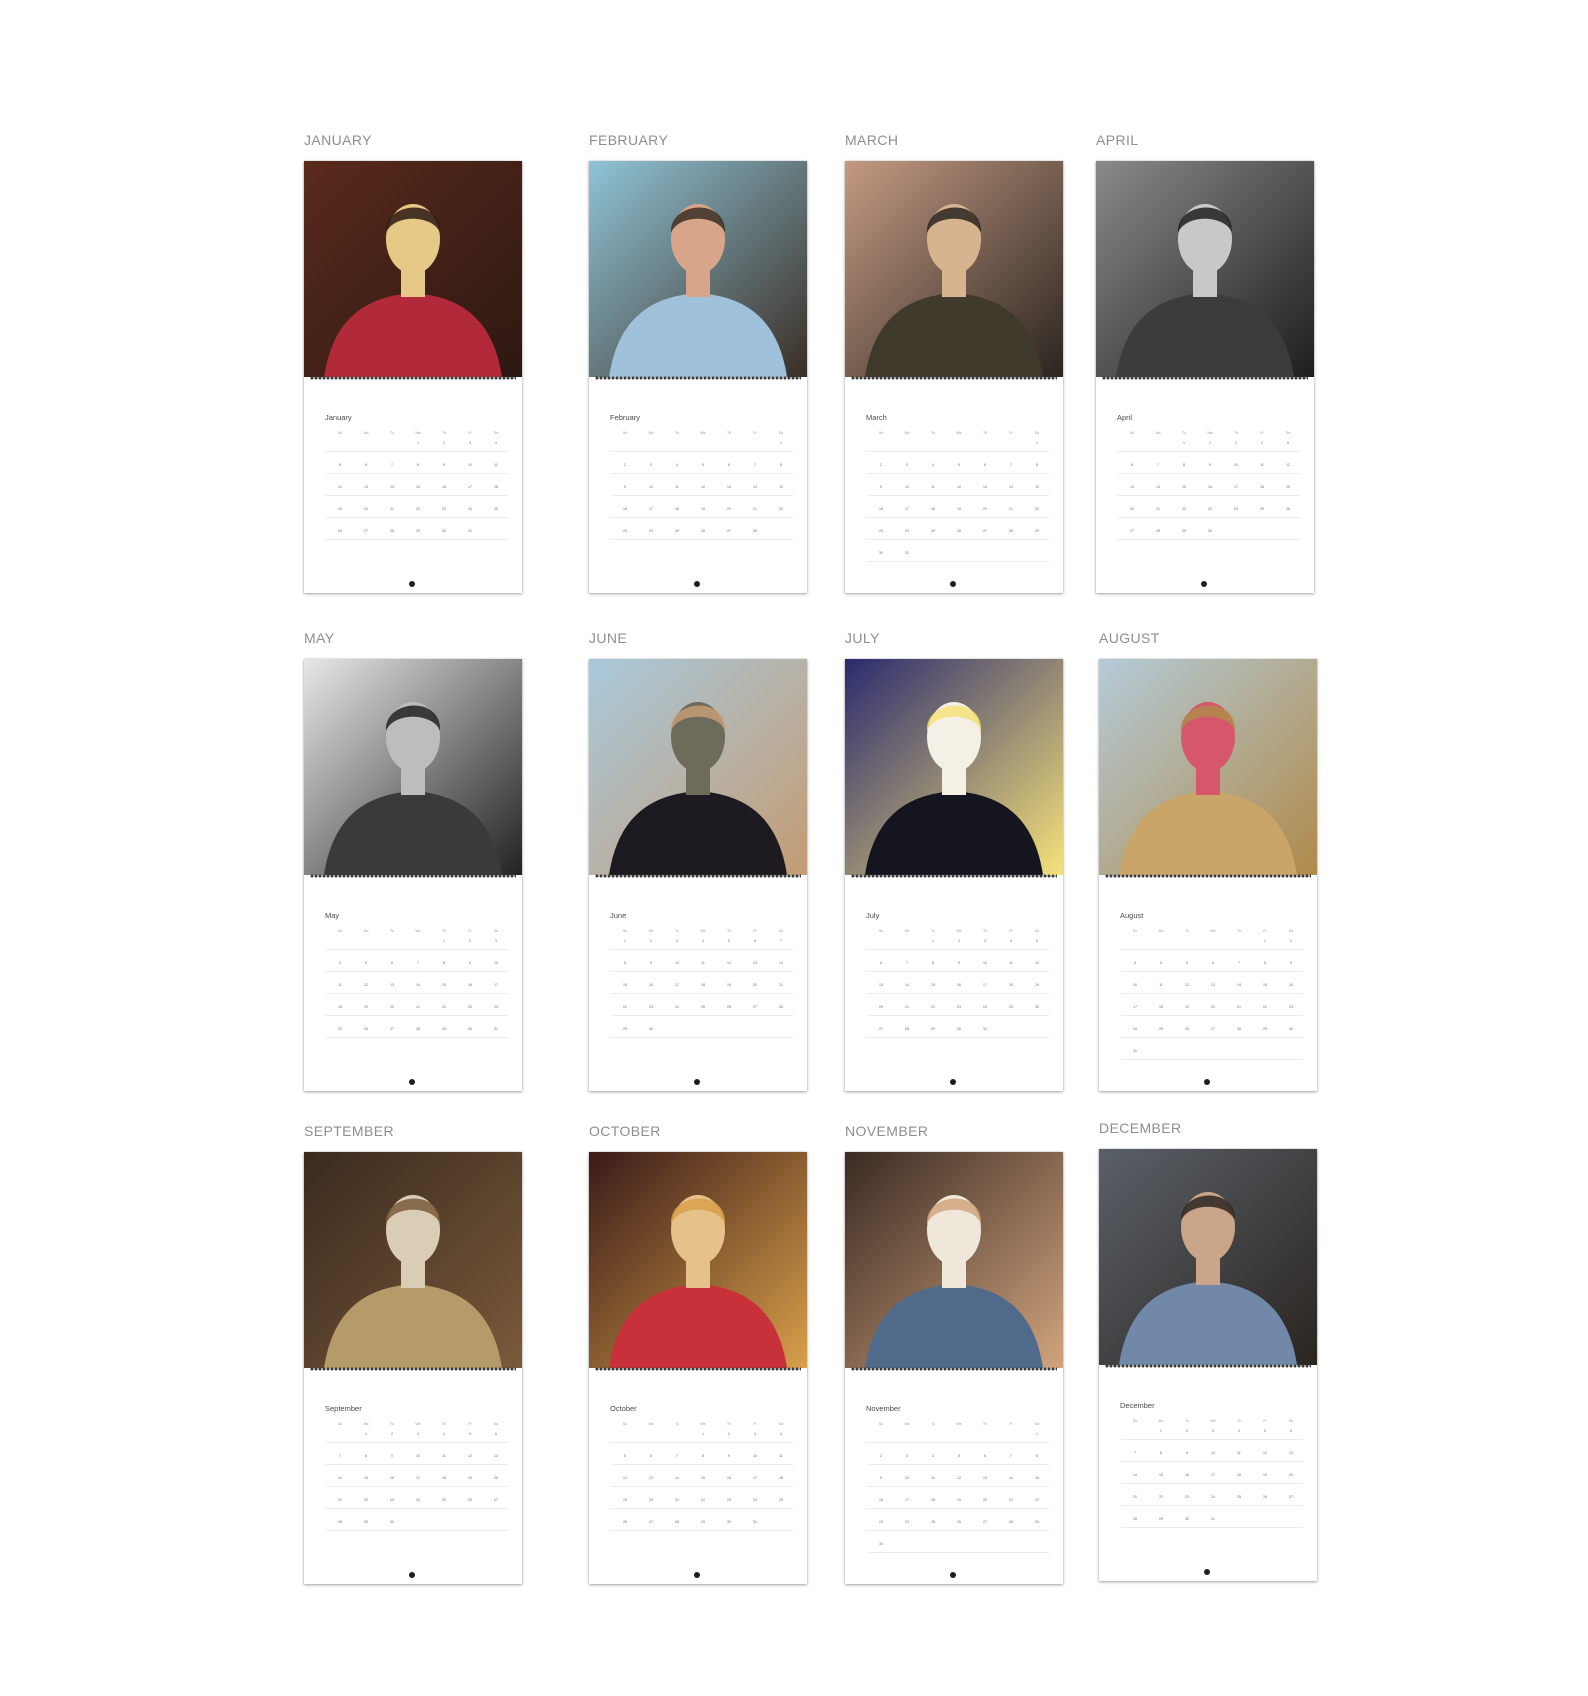  Describe the element at coordinates (1205, 378) in the screenshot. I see `spiral-binding` at that location.